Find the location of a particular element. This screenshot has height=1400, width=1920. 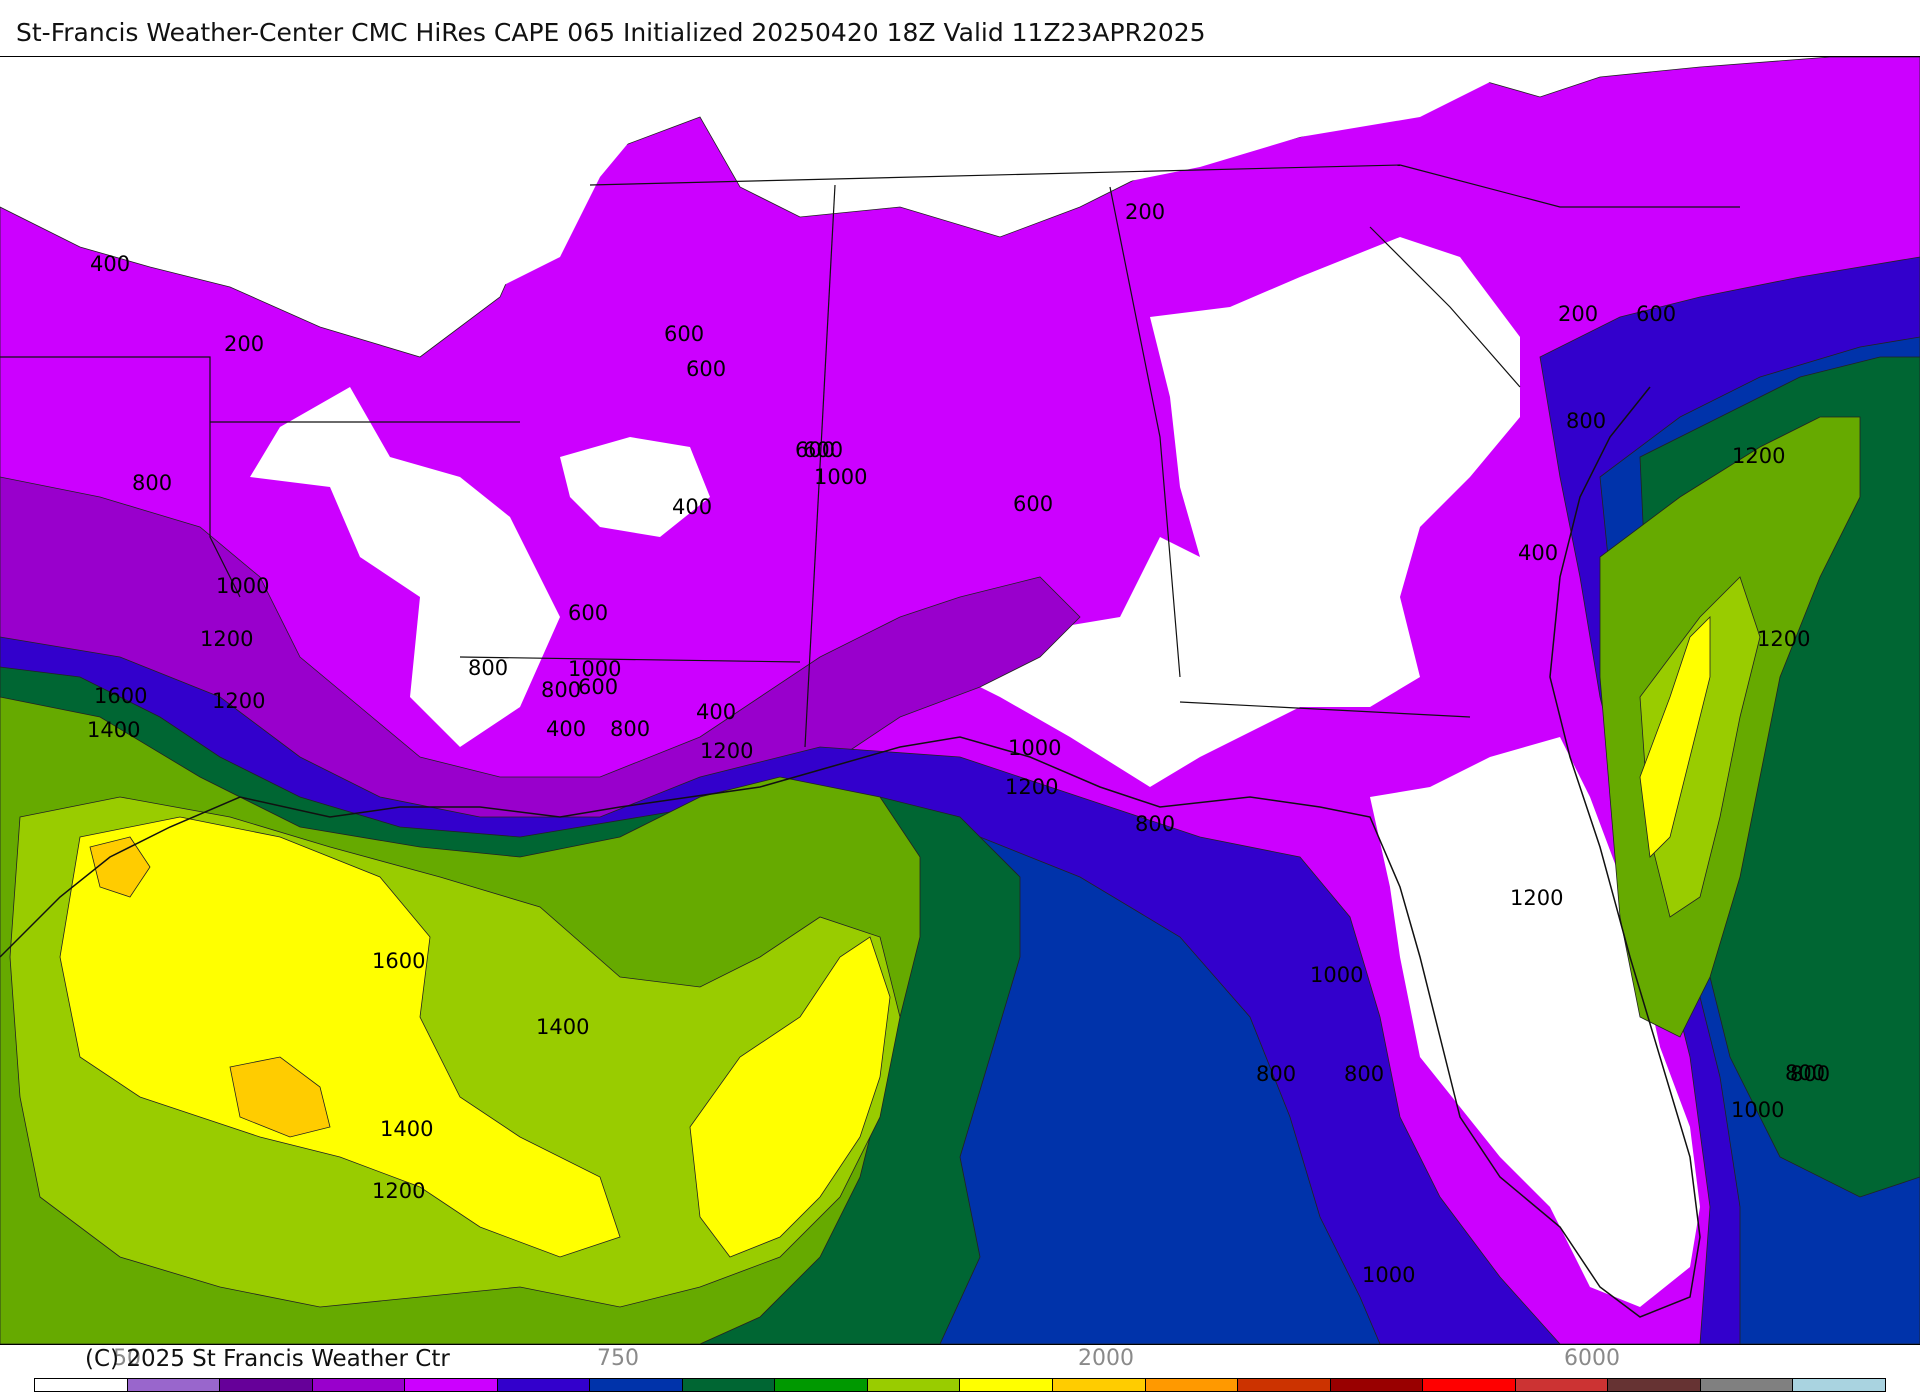

colorbar is located at coordinates (960, 1385).